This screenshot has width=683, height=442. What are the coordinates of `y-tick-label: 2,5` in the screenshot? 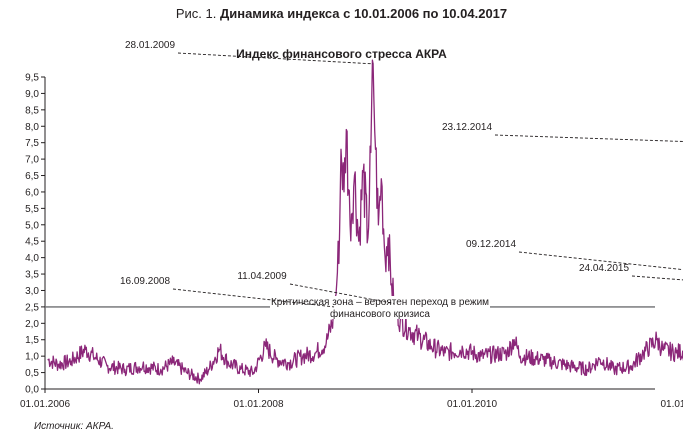 It's located at (32, 307).